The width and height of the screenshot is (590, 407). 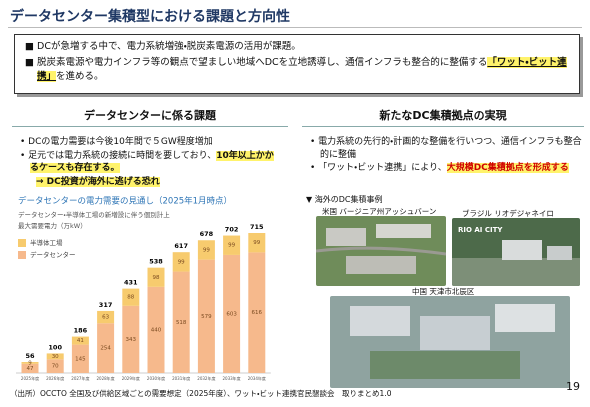 I want to click on total-label: 317, so click(x=106, y=305).